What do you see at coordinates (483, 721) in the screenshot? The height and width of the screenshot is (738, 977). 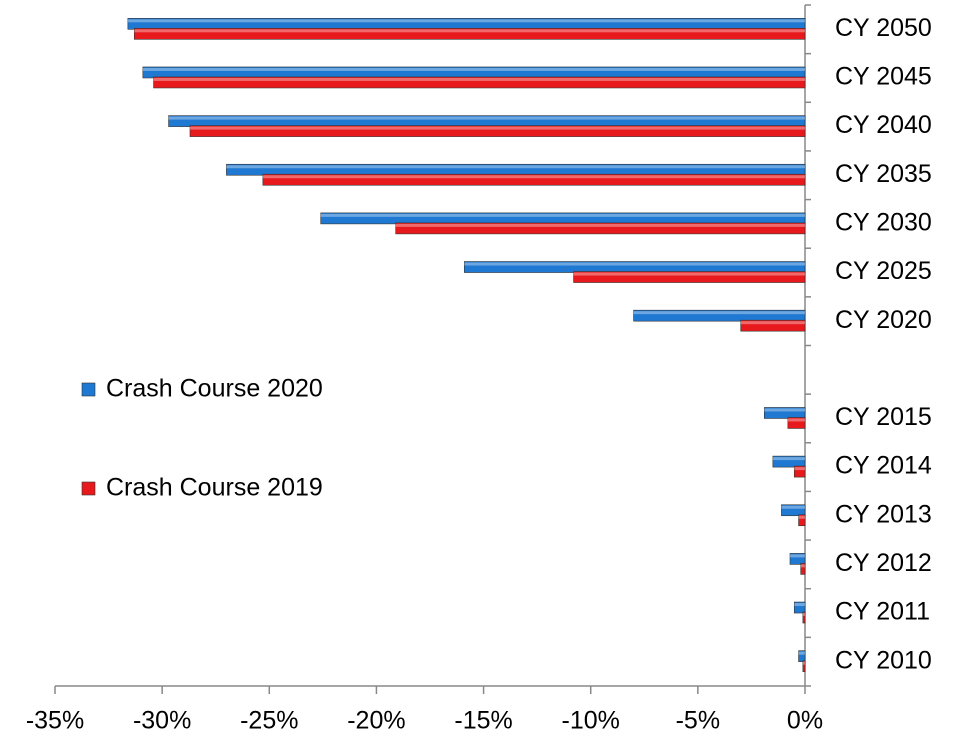 I see `x-tick-label: -15%` at bounding box center [483, 721].